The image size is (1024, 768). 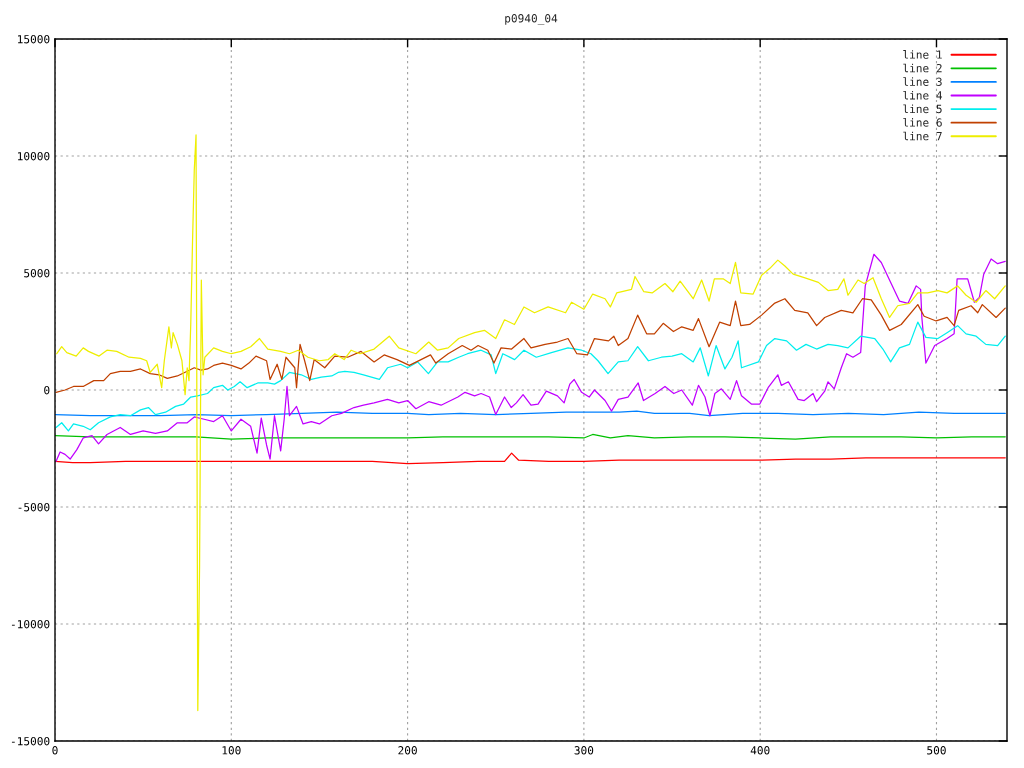 What do you see at coordinates (936, 750) in the screenshot?
I see `x-tick-label: 500` at bounding box center [936, 750].